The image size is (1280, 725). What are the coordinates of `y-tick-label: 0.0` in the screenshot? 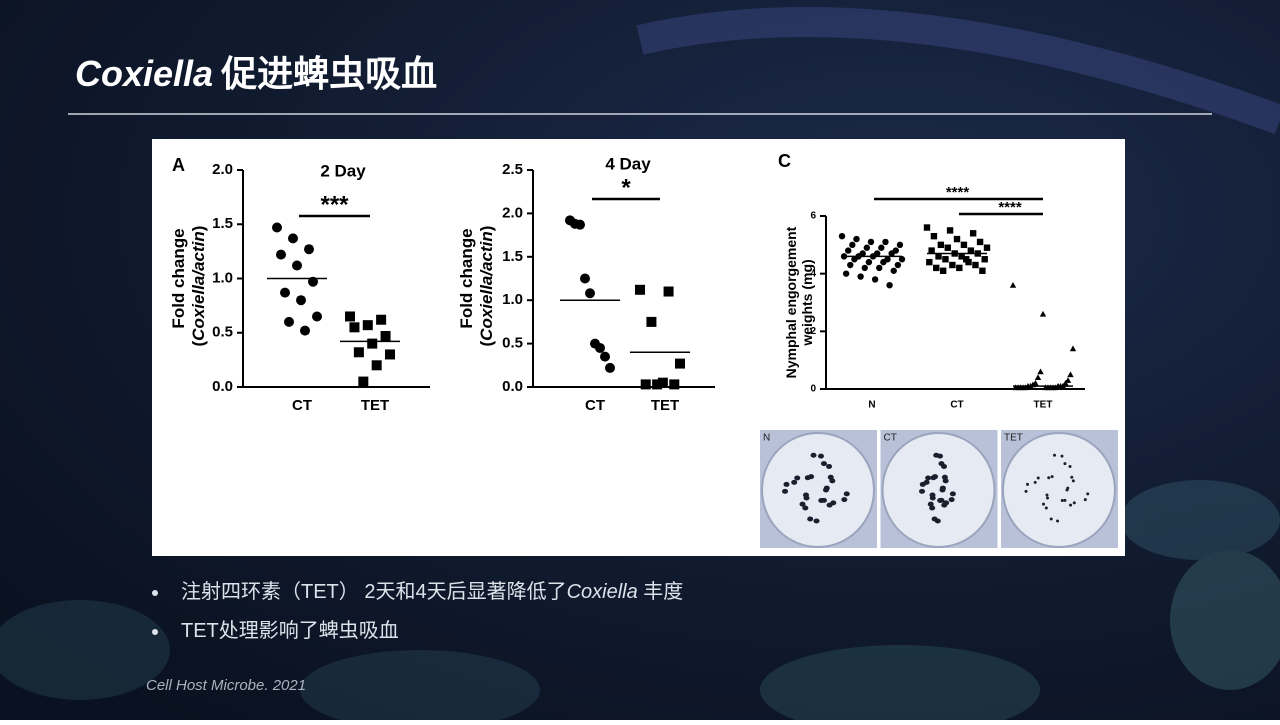 It's located at (512, 386).